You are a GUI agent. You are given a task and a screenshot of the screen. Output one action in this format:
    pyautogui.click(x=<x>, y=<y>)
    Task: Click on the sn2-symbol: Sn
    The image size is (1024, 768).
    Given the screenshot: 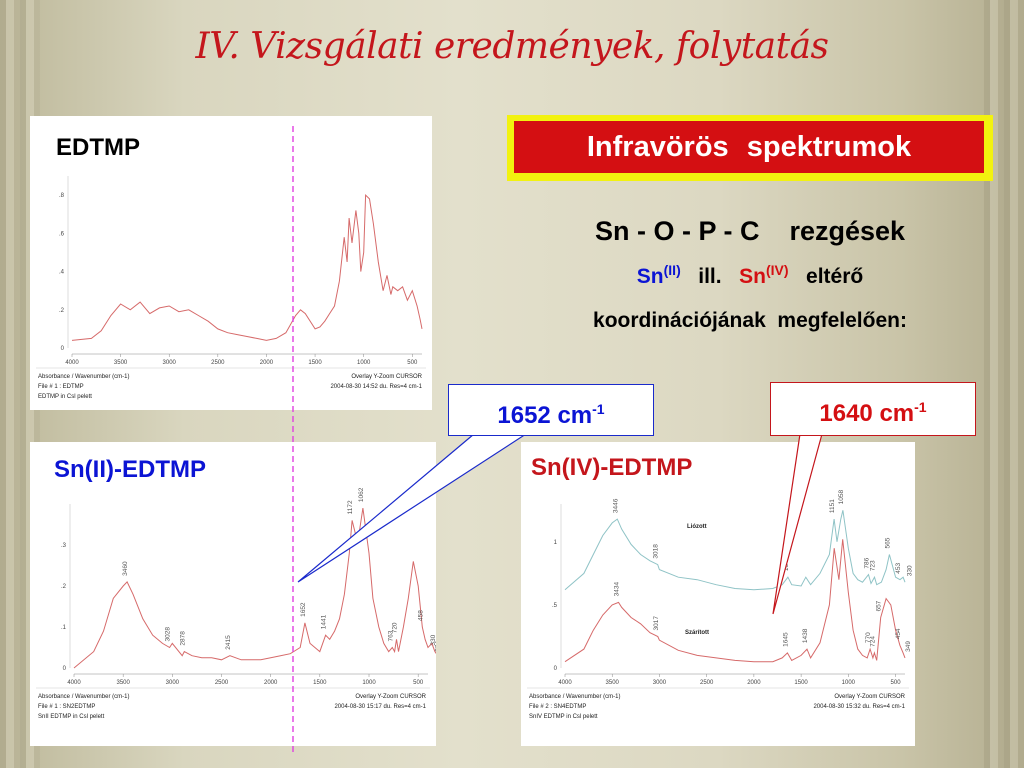 What is the action you would take?
    pyautogui.click(x=650, y=276)
    